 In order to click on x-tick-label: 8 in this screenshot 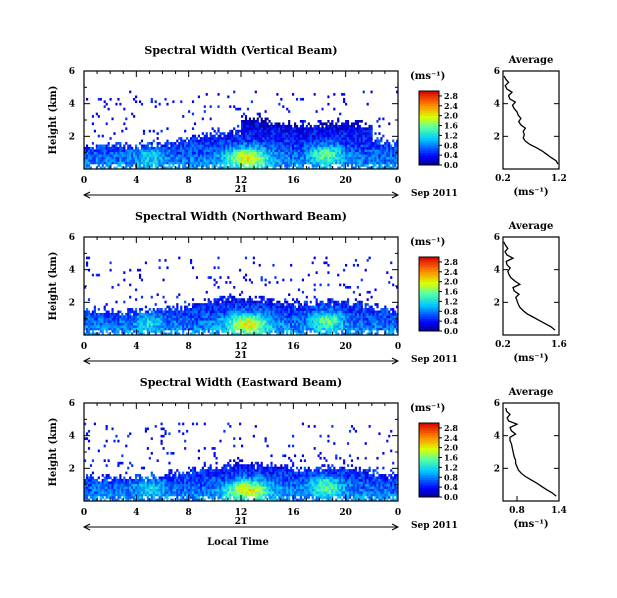, I will do `click(189, 181)`.